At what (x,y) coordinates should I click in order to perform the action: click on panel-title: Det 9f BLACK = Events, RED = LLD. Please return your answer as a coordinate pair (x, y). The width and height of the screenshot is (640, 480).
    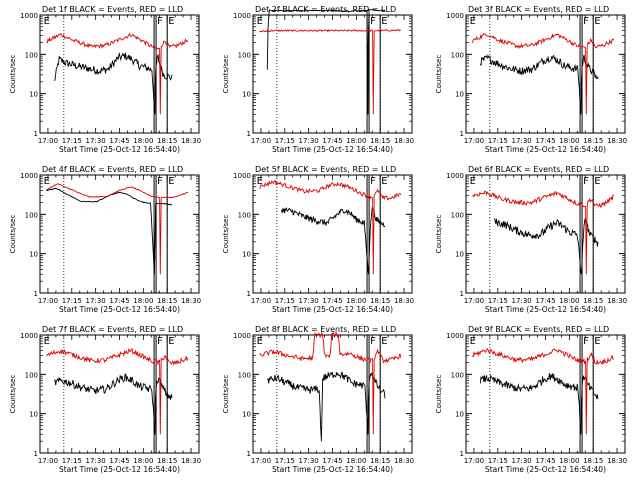
    Looking at the image, I should click on (538, 329).